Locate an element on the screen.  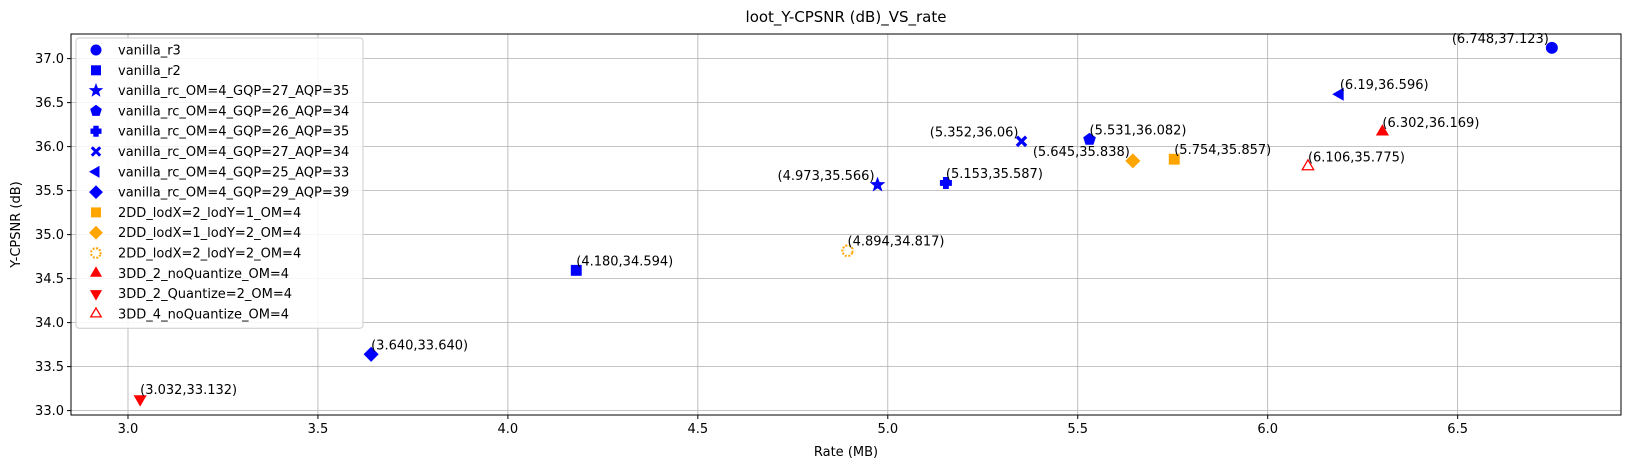
y-tick-label: 35.5 is located at coordinates (49, 191).